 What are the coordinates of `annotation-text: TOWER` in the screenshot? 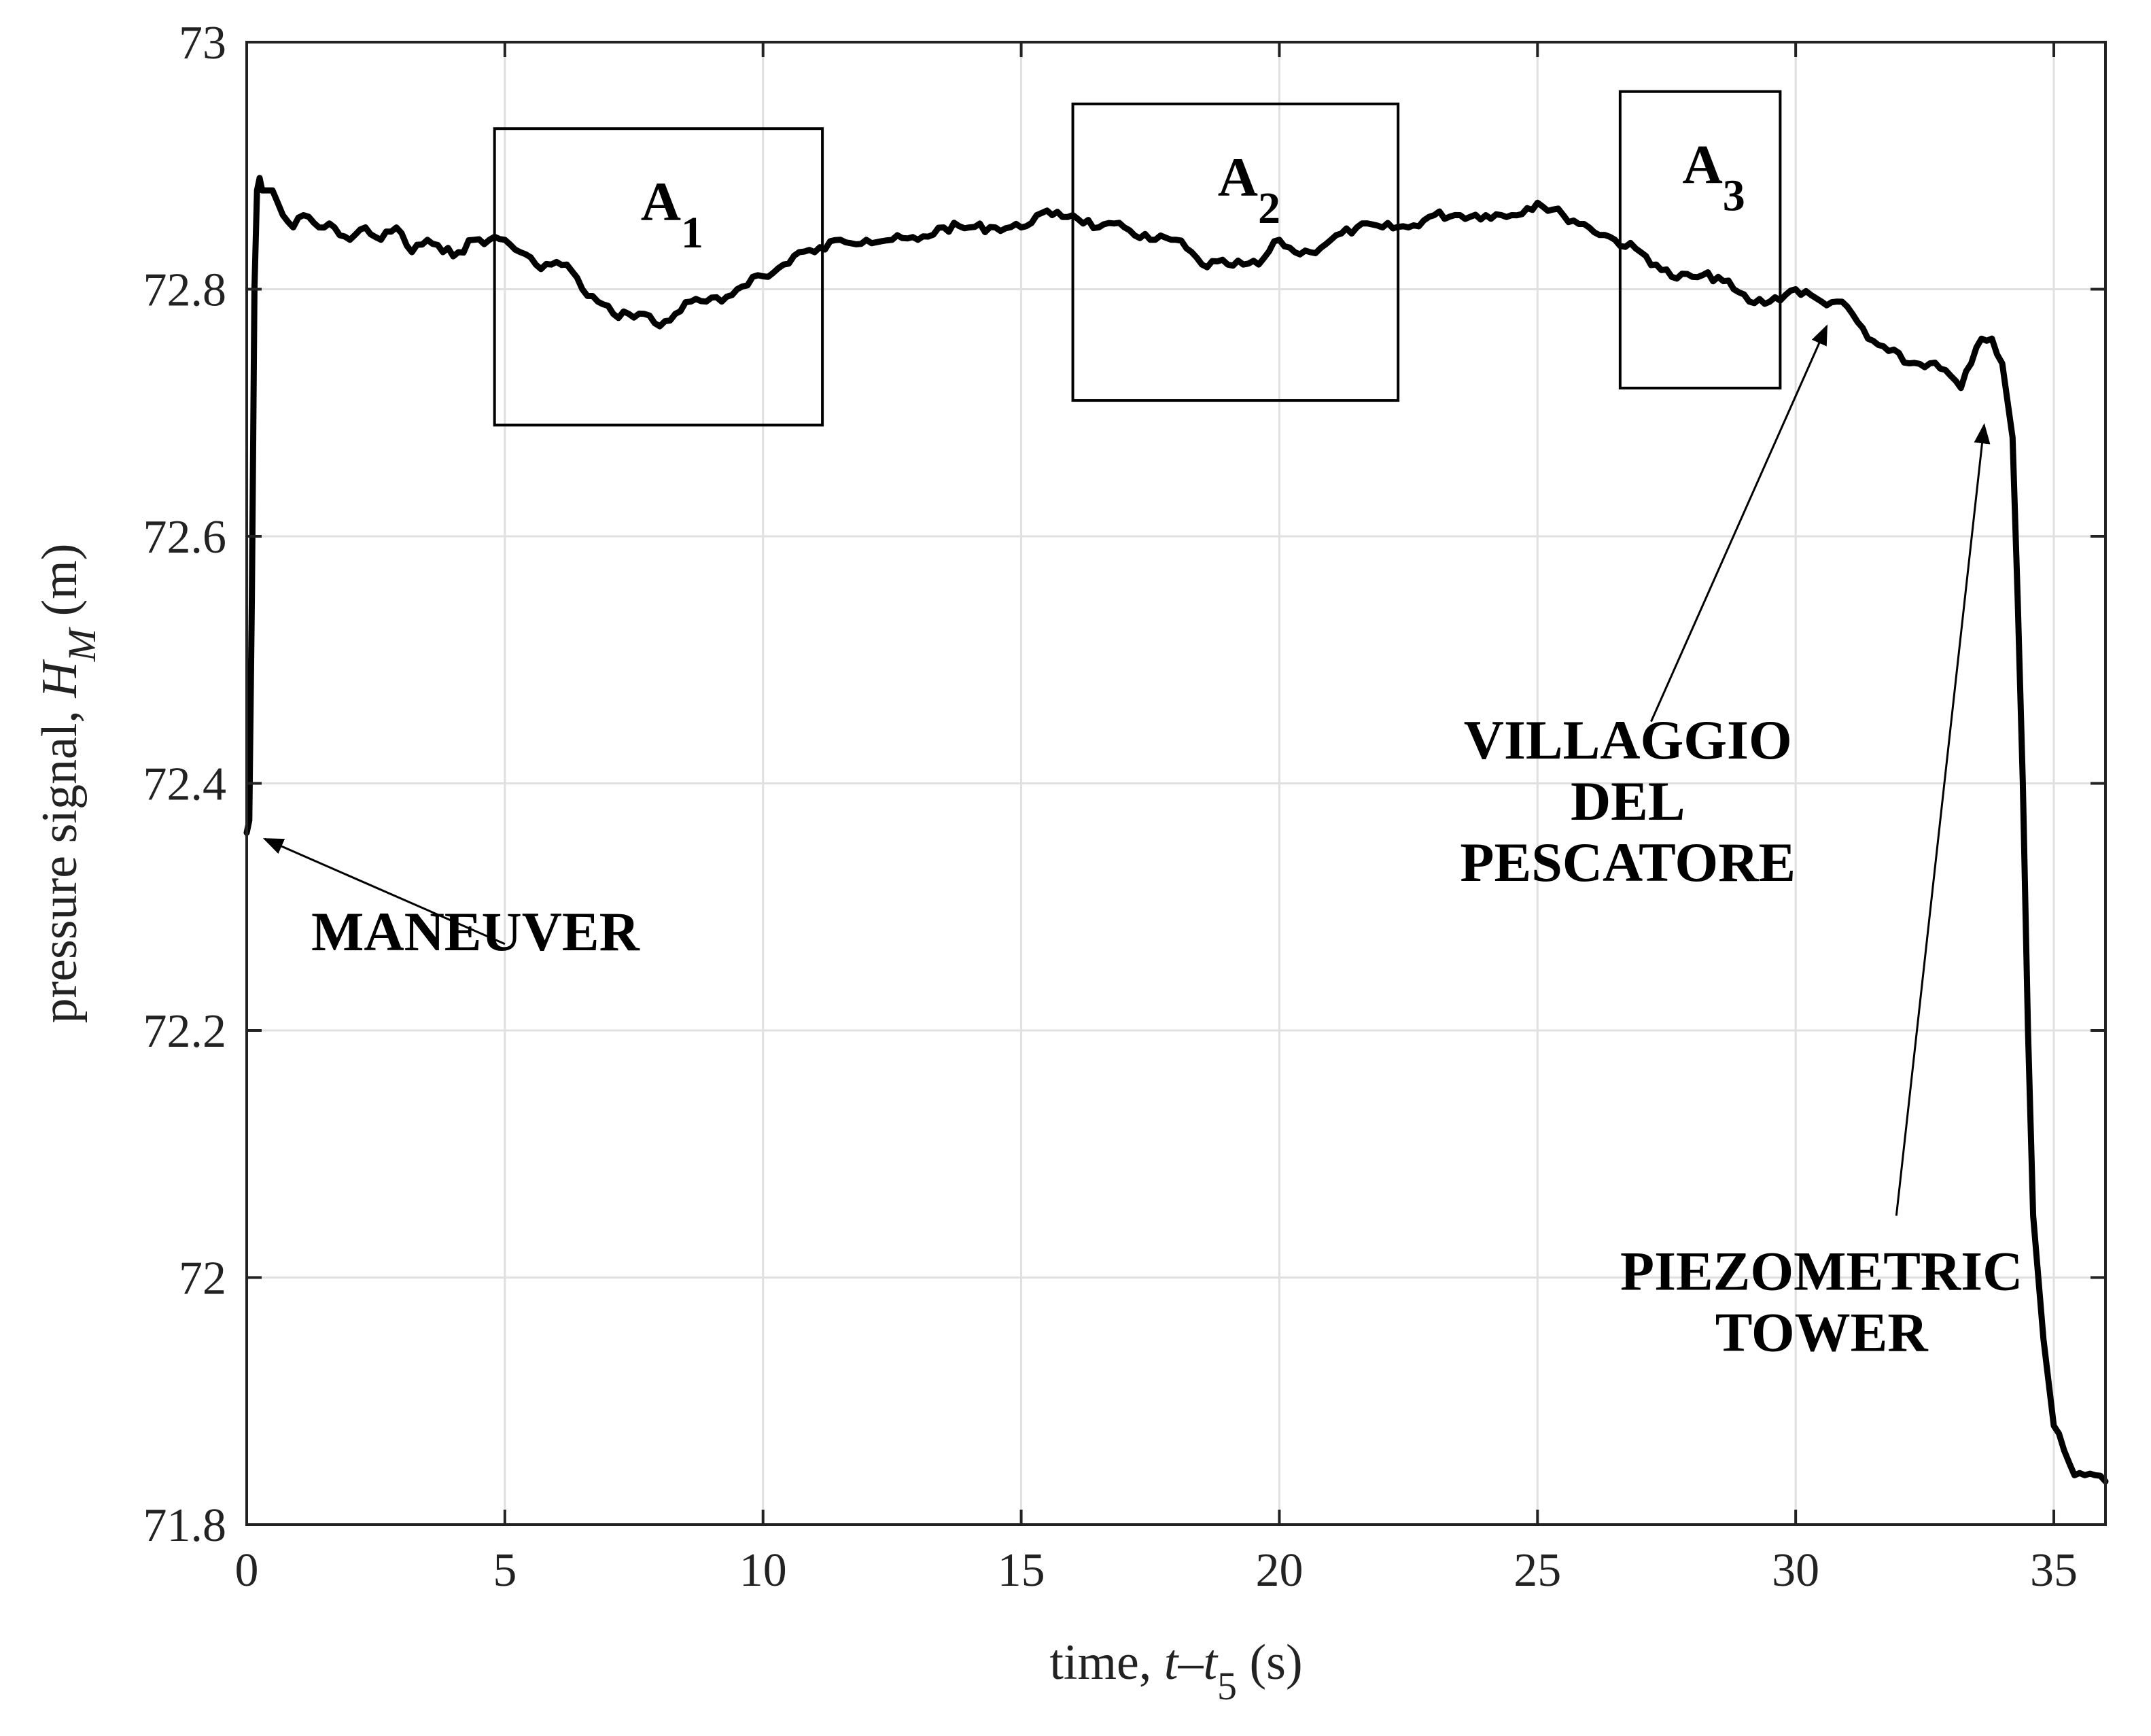 It's located at (1822, 1333).